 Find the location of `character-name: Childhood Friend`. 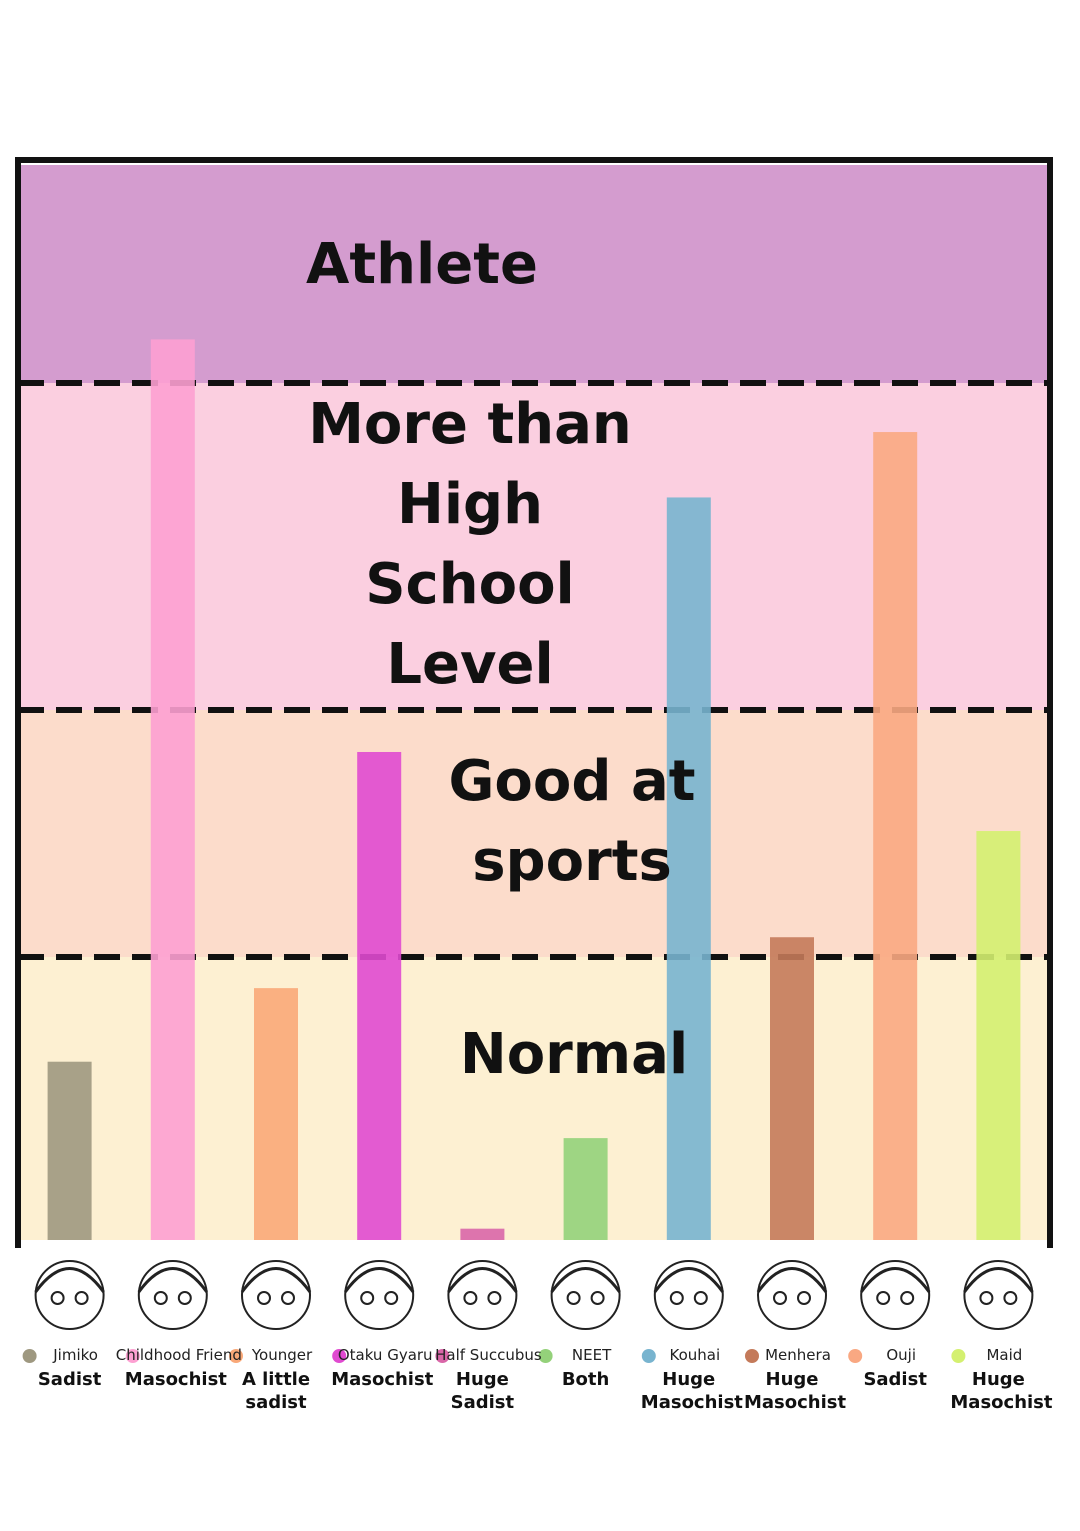

character-name: Childhood Friend is located at coordinates (178, 1355).